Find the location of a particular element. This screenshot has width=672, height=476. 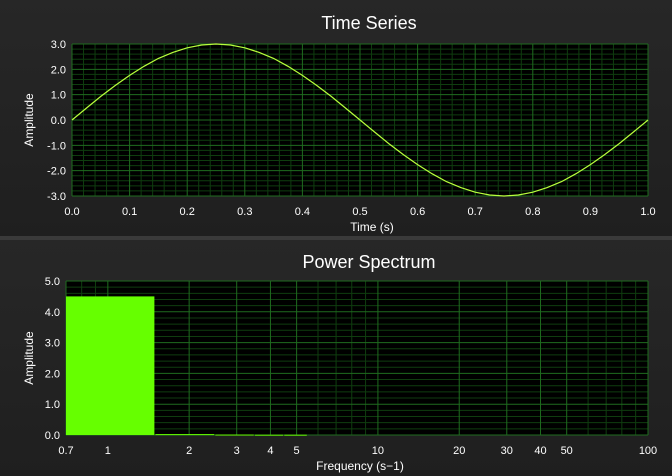

panel-divider is located at coordinates (336, 238).